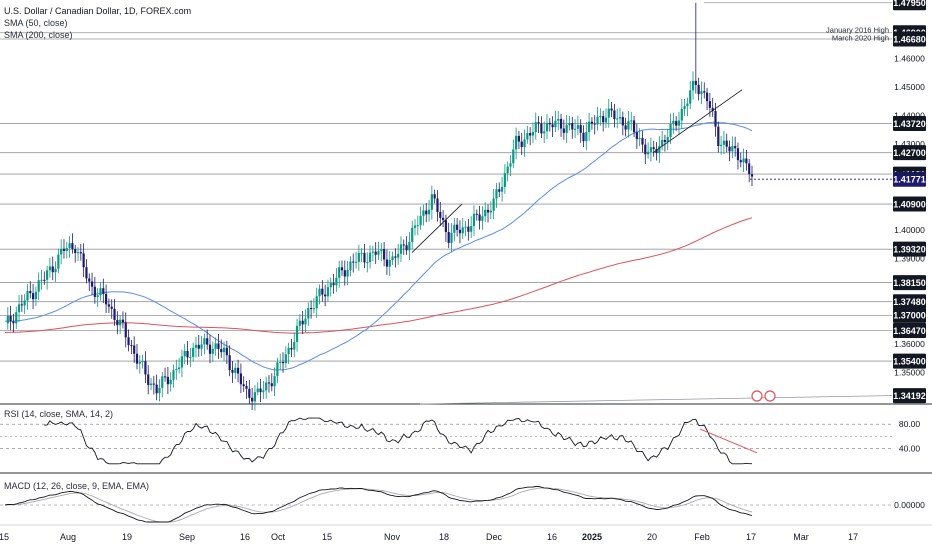 Image resolution: width=932 pixels, height=550 pixels. I want to click on rsi-legend: RSI (14, close, SMA, 14, 2), so click(59, 414).